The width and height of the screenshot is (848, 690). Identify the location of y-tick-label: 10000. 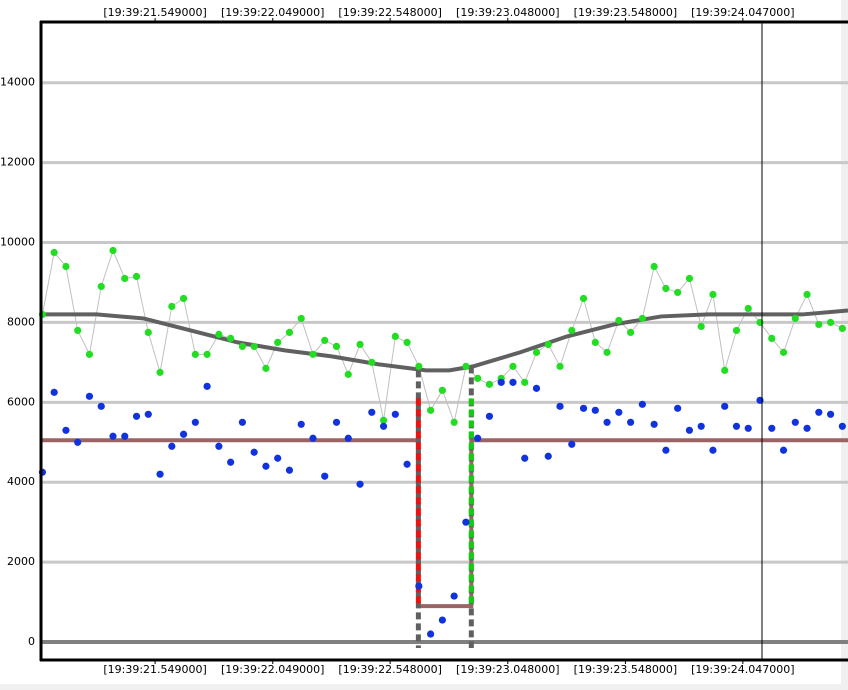
(17, 242).